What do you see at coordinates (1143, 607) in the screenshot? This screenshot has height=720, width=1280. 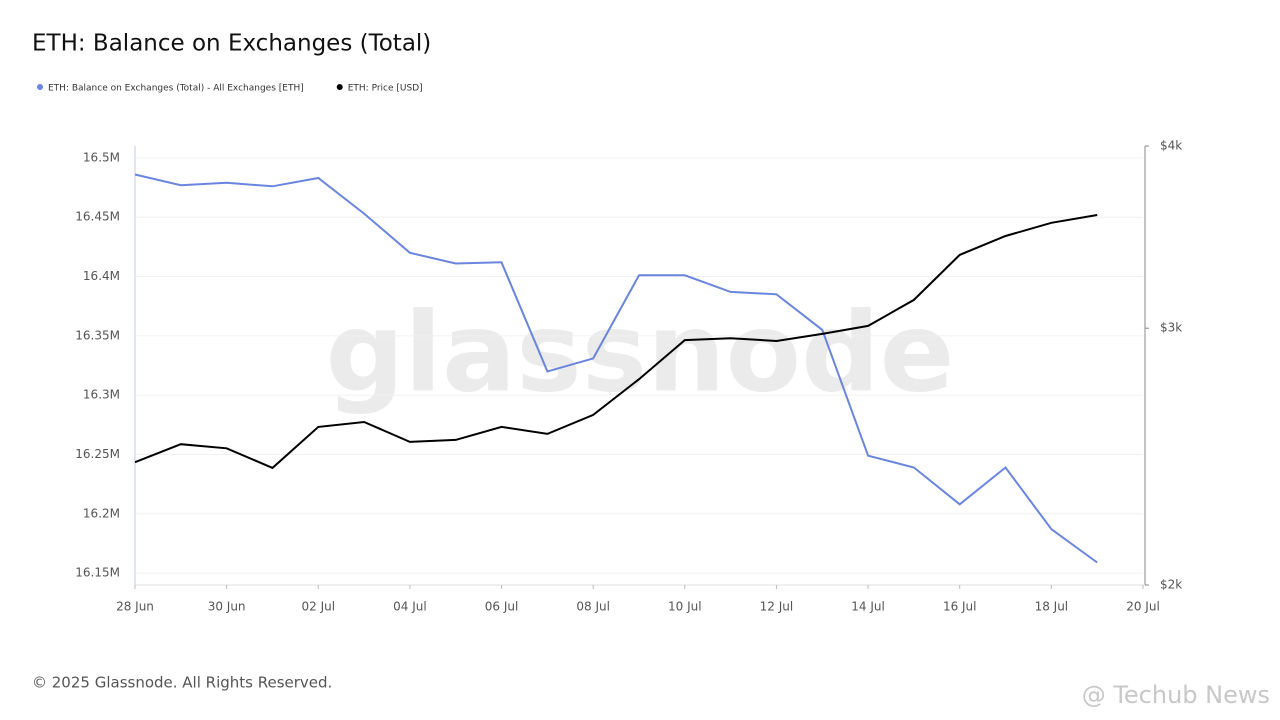 I see `x-tick-label: 20 Jul` at bounding box center [1143, 607].